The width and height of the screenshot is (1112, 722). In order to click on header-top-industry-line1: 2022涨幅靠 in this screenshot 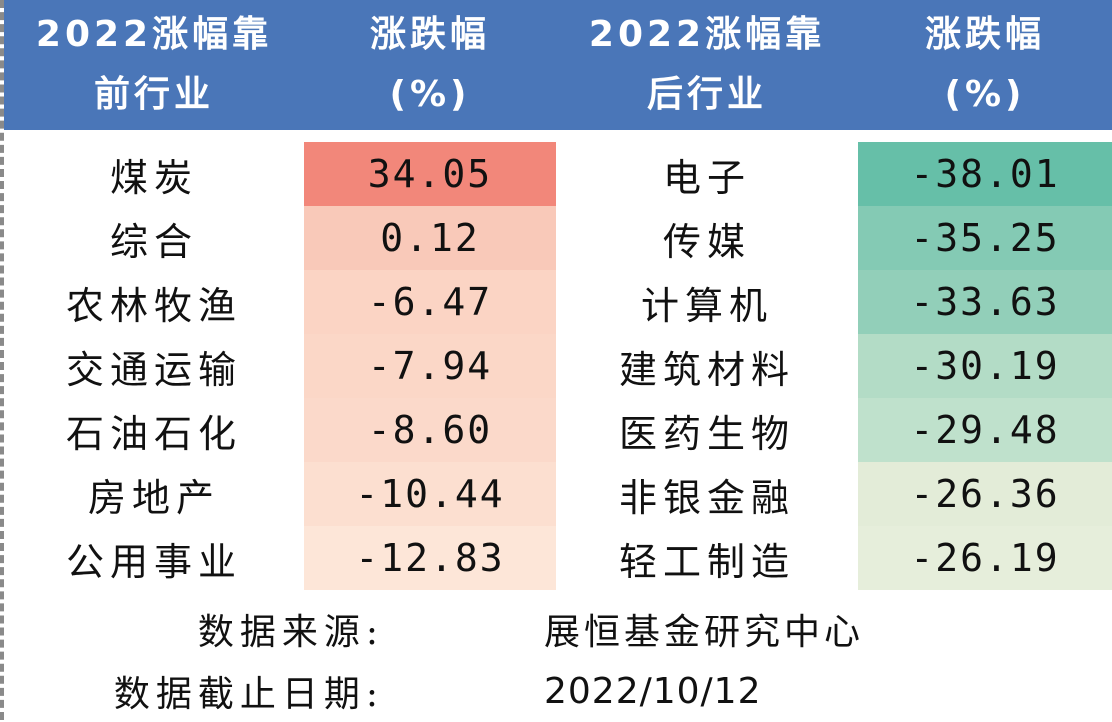, I will do `click(154, 34)`.